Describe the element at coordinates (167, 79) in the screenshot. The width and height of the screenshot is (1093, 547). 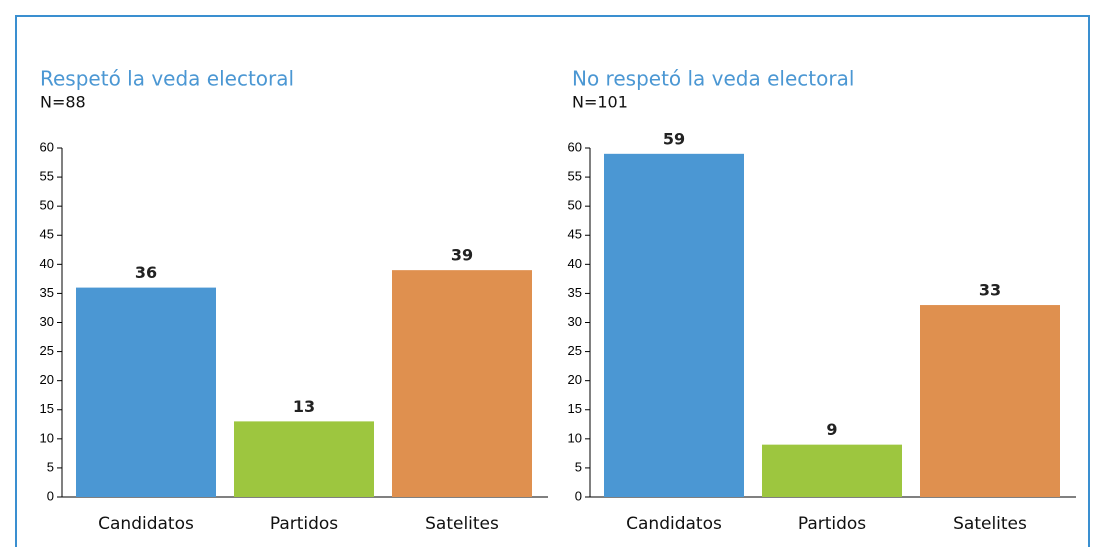
I see `chart-title: Respetó la veda electoral` at that location.